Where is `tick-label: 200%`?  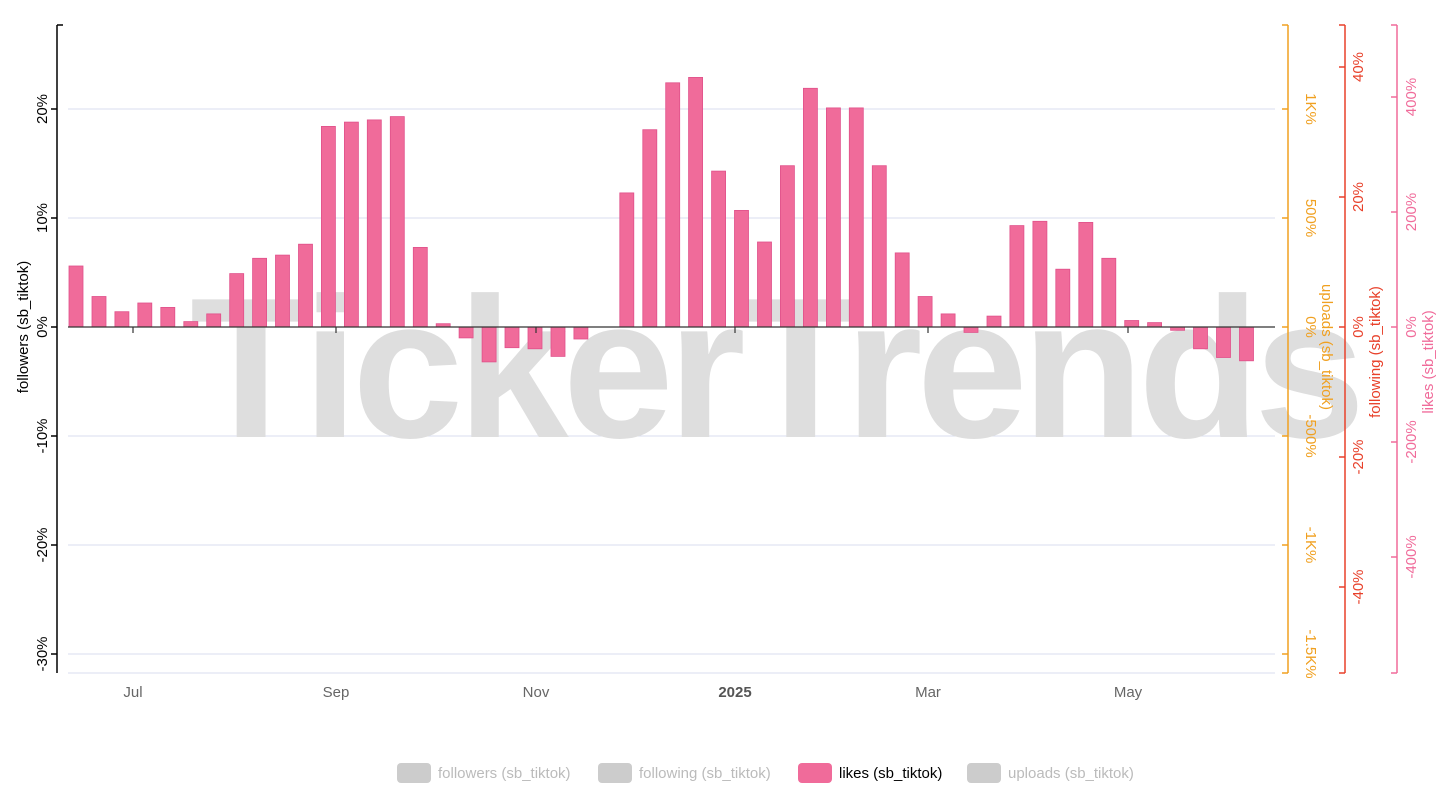
tick-label: 200% is located at coordinates (1411, 212).